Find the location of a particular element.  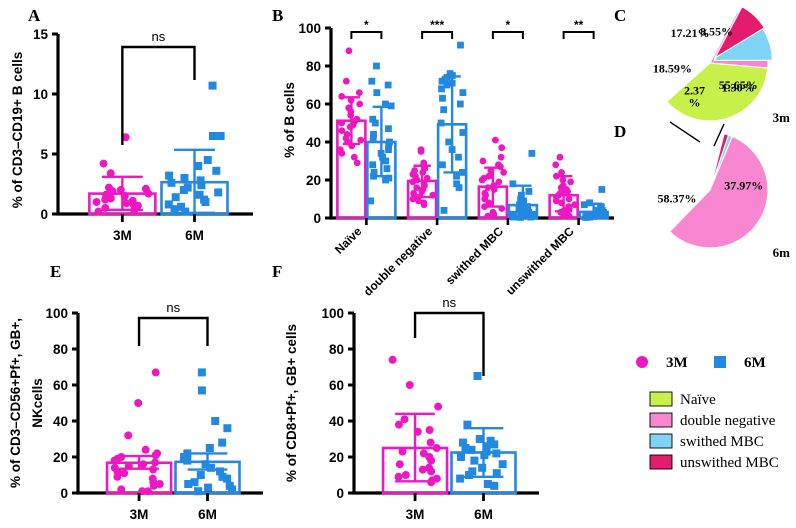

legend-label-naïve: Naïve is located at coordinates (698, 400).